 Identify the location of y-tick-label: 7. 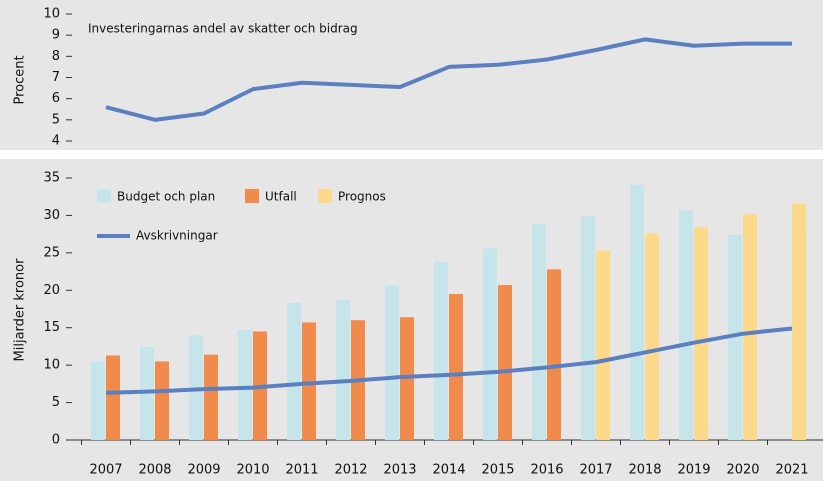
(56, 77).